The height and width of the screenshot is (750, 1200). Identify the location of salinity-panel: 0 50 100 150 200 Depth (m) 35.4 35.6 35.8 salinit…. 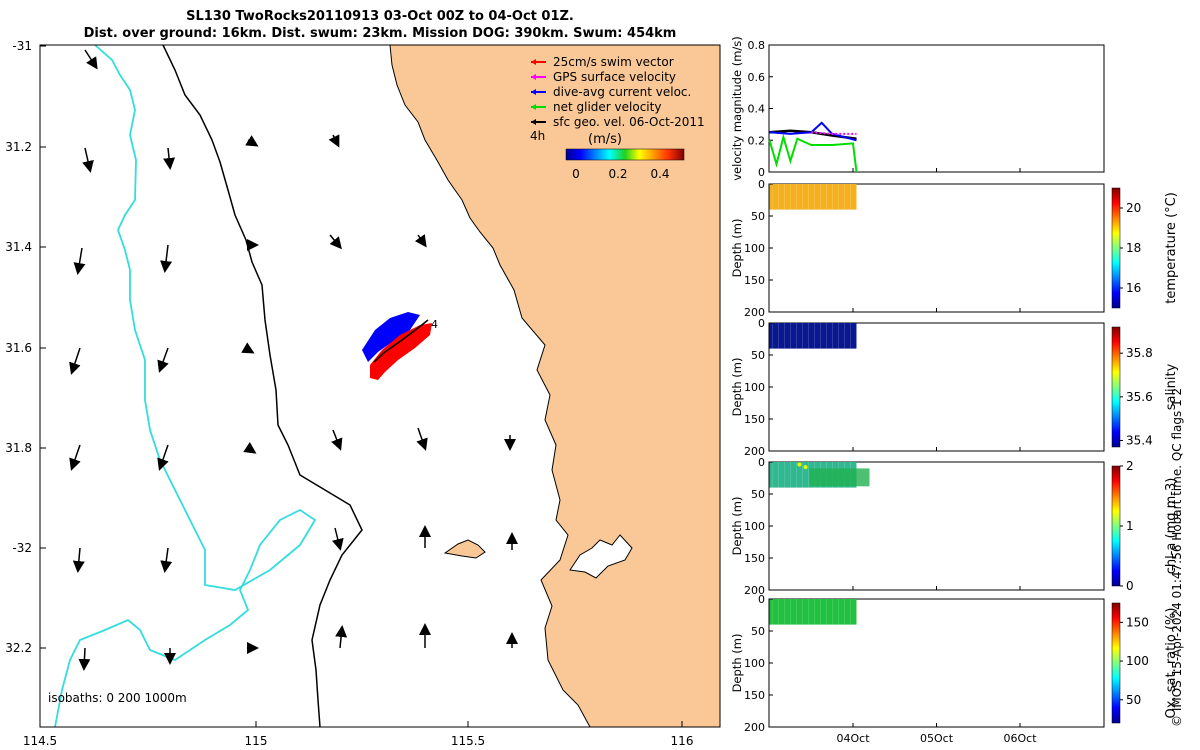
(954, 387).